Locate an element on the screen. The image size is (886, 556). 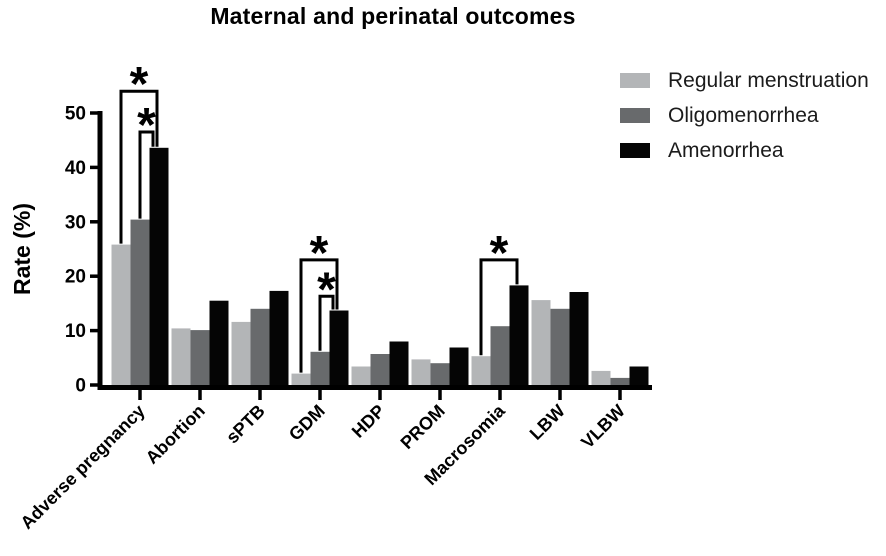
chart-title: Maternal and perinatal outcomes is located at coordinates (393, 16).